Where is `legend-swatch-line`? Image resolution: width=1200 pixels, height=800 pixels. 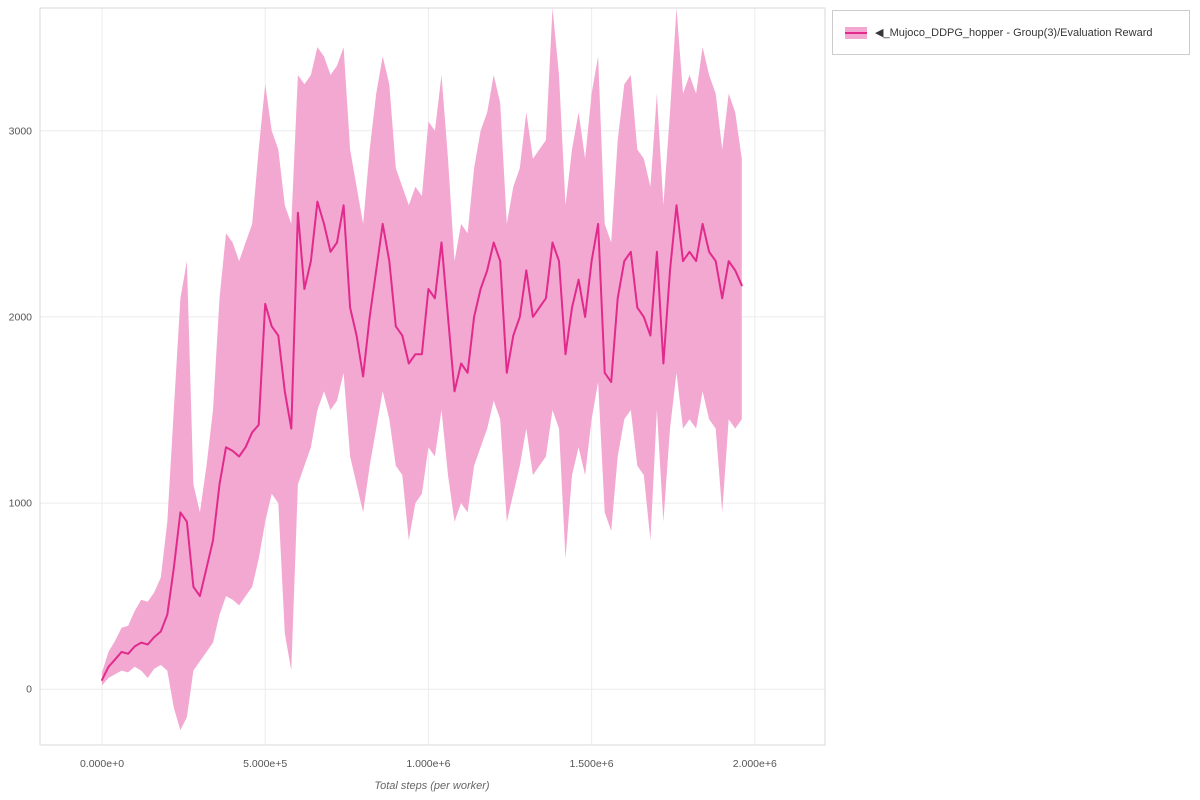 legend-swatch-line is located at coordinates (856, 32).